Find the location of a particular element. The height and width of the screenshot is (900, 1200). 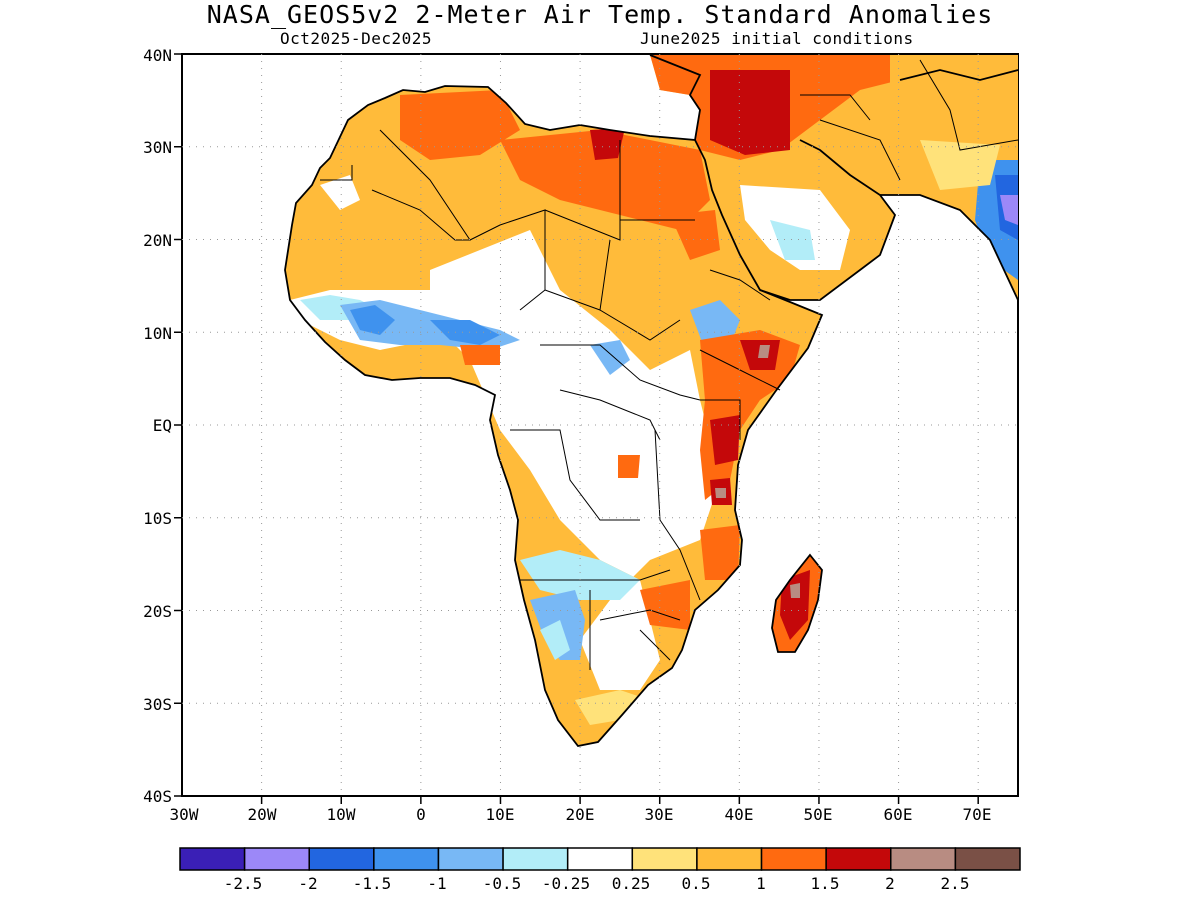

lon-label: 70E is located at coordinates (977, 814).